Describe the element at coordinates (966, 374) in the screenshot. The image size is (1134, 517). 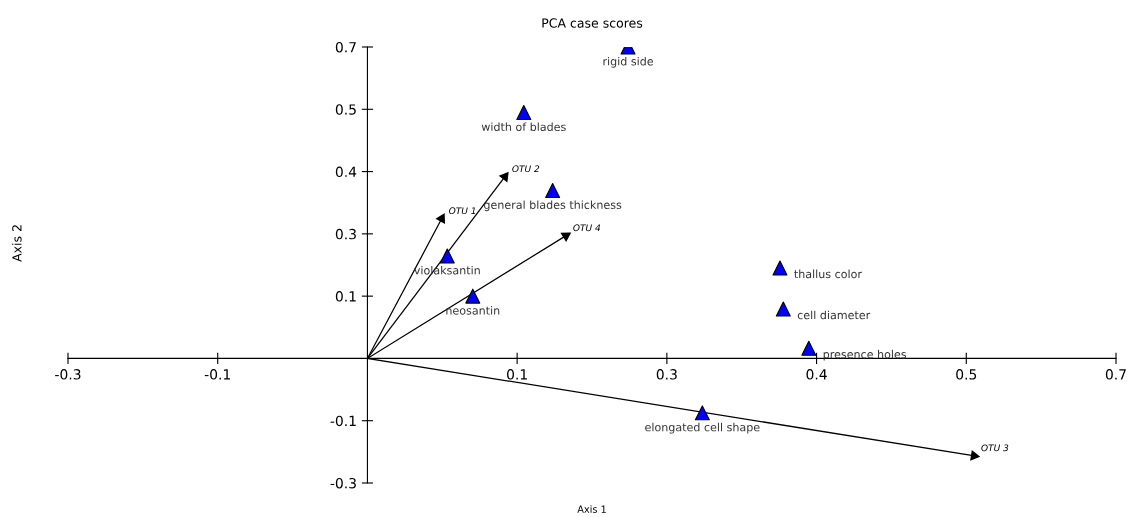
I see `x-tick-label: 0.5` at that location.